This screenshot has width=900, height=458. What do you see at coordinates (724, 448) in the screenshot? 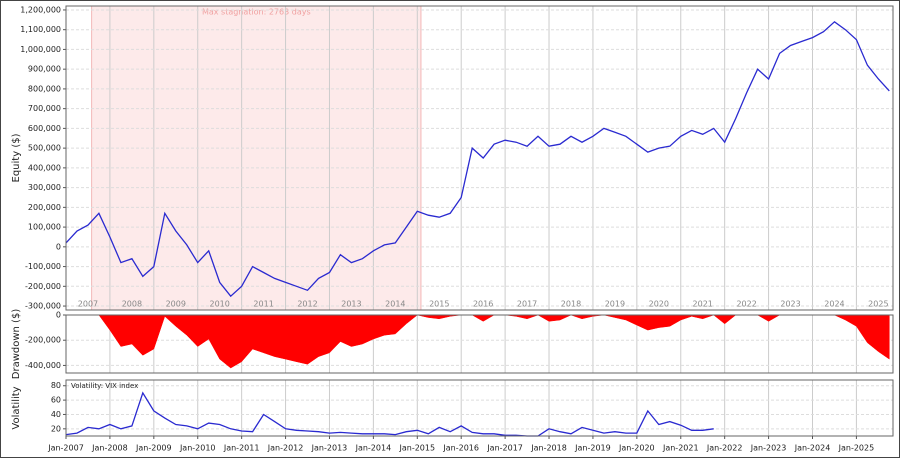
I see `x-tick-label: Jan-2022` at bounding box center [724, 448].